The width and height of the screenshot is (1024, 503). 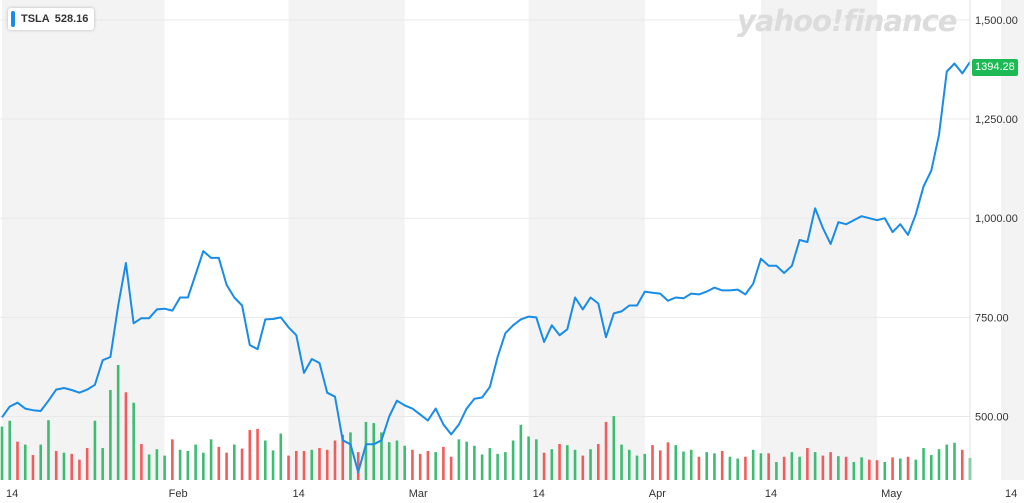 I want to click on x-tick-label: May, so click(x=891, y=494).